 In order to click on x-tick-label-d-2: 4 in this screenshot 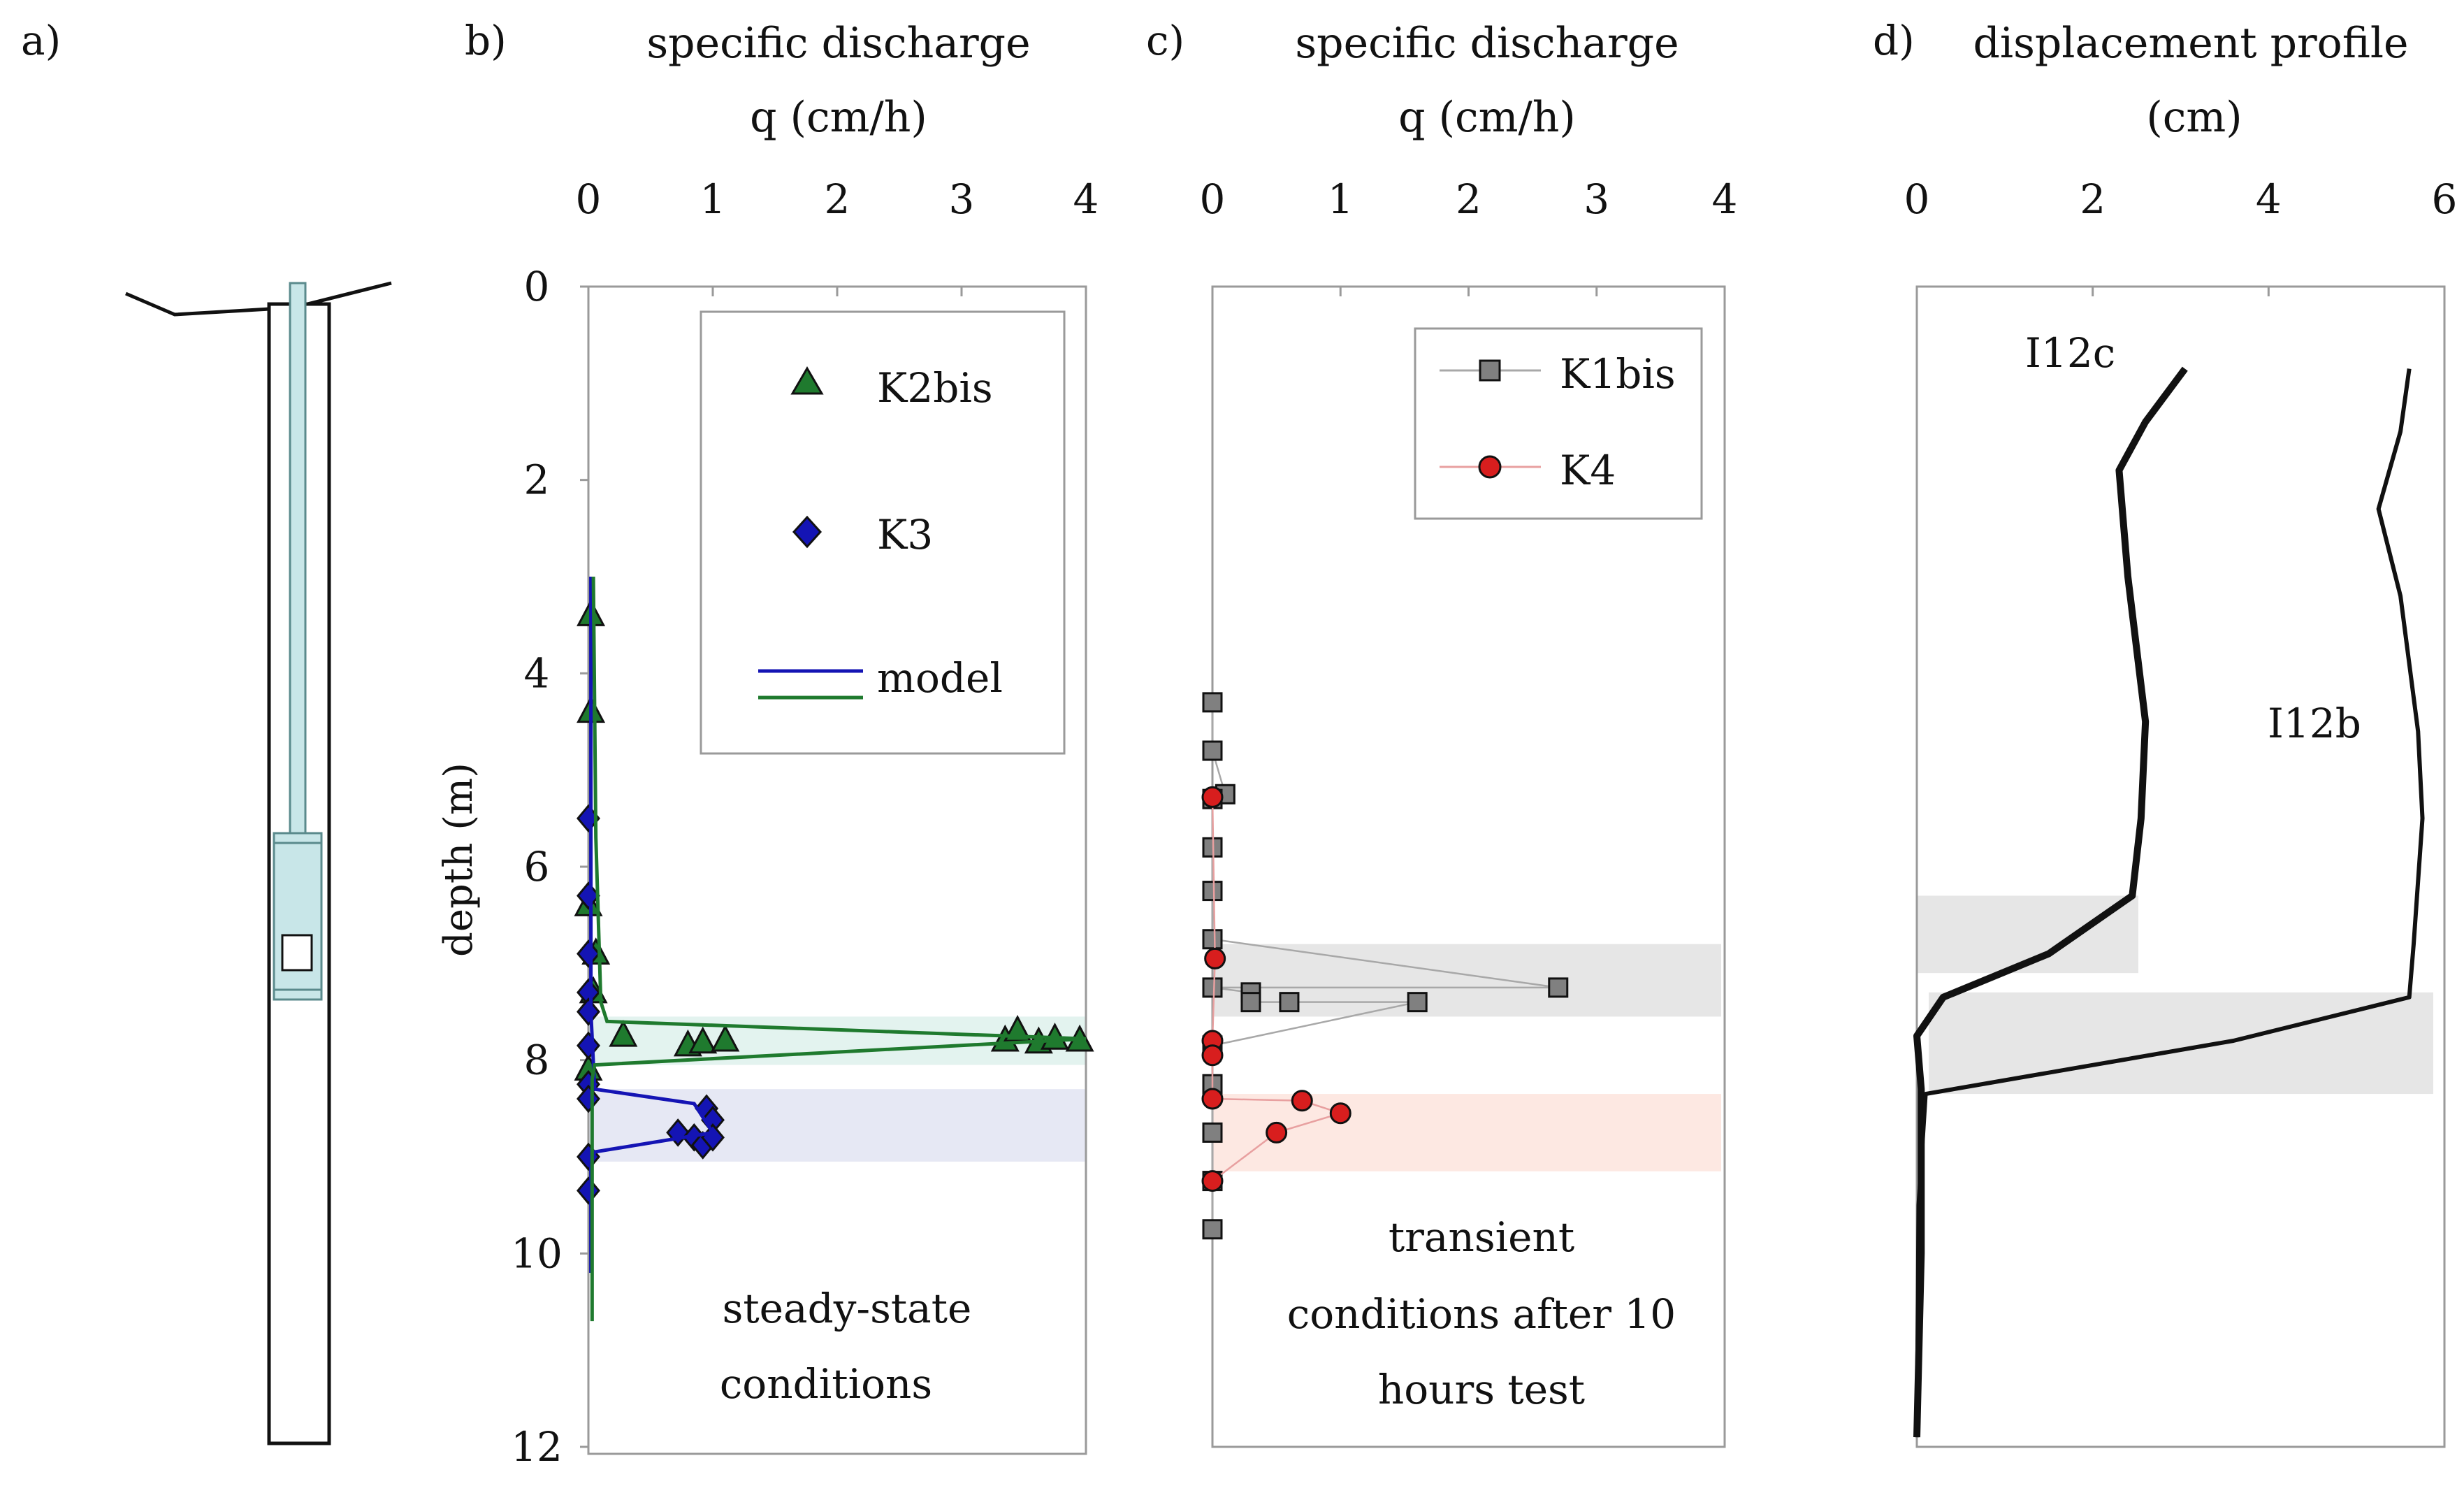, I will do `click(2269, 199)`.